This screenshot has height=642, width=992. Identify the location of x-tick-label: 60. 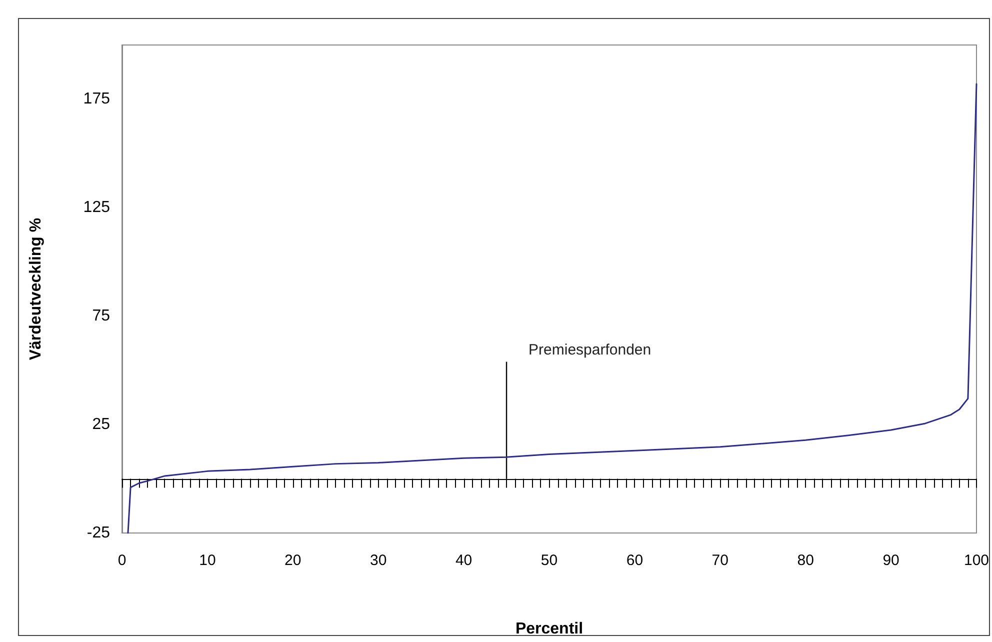
(635, 560).